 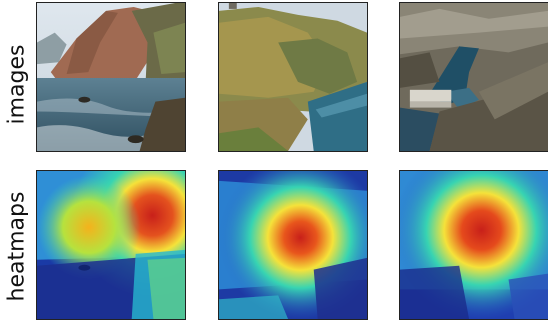 I want to click on coastal-cliff-heatmap, so click(x=111, y=245).